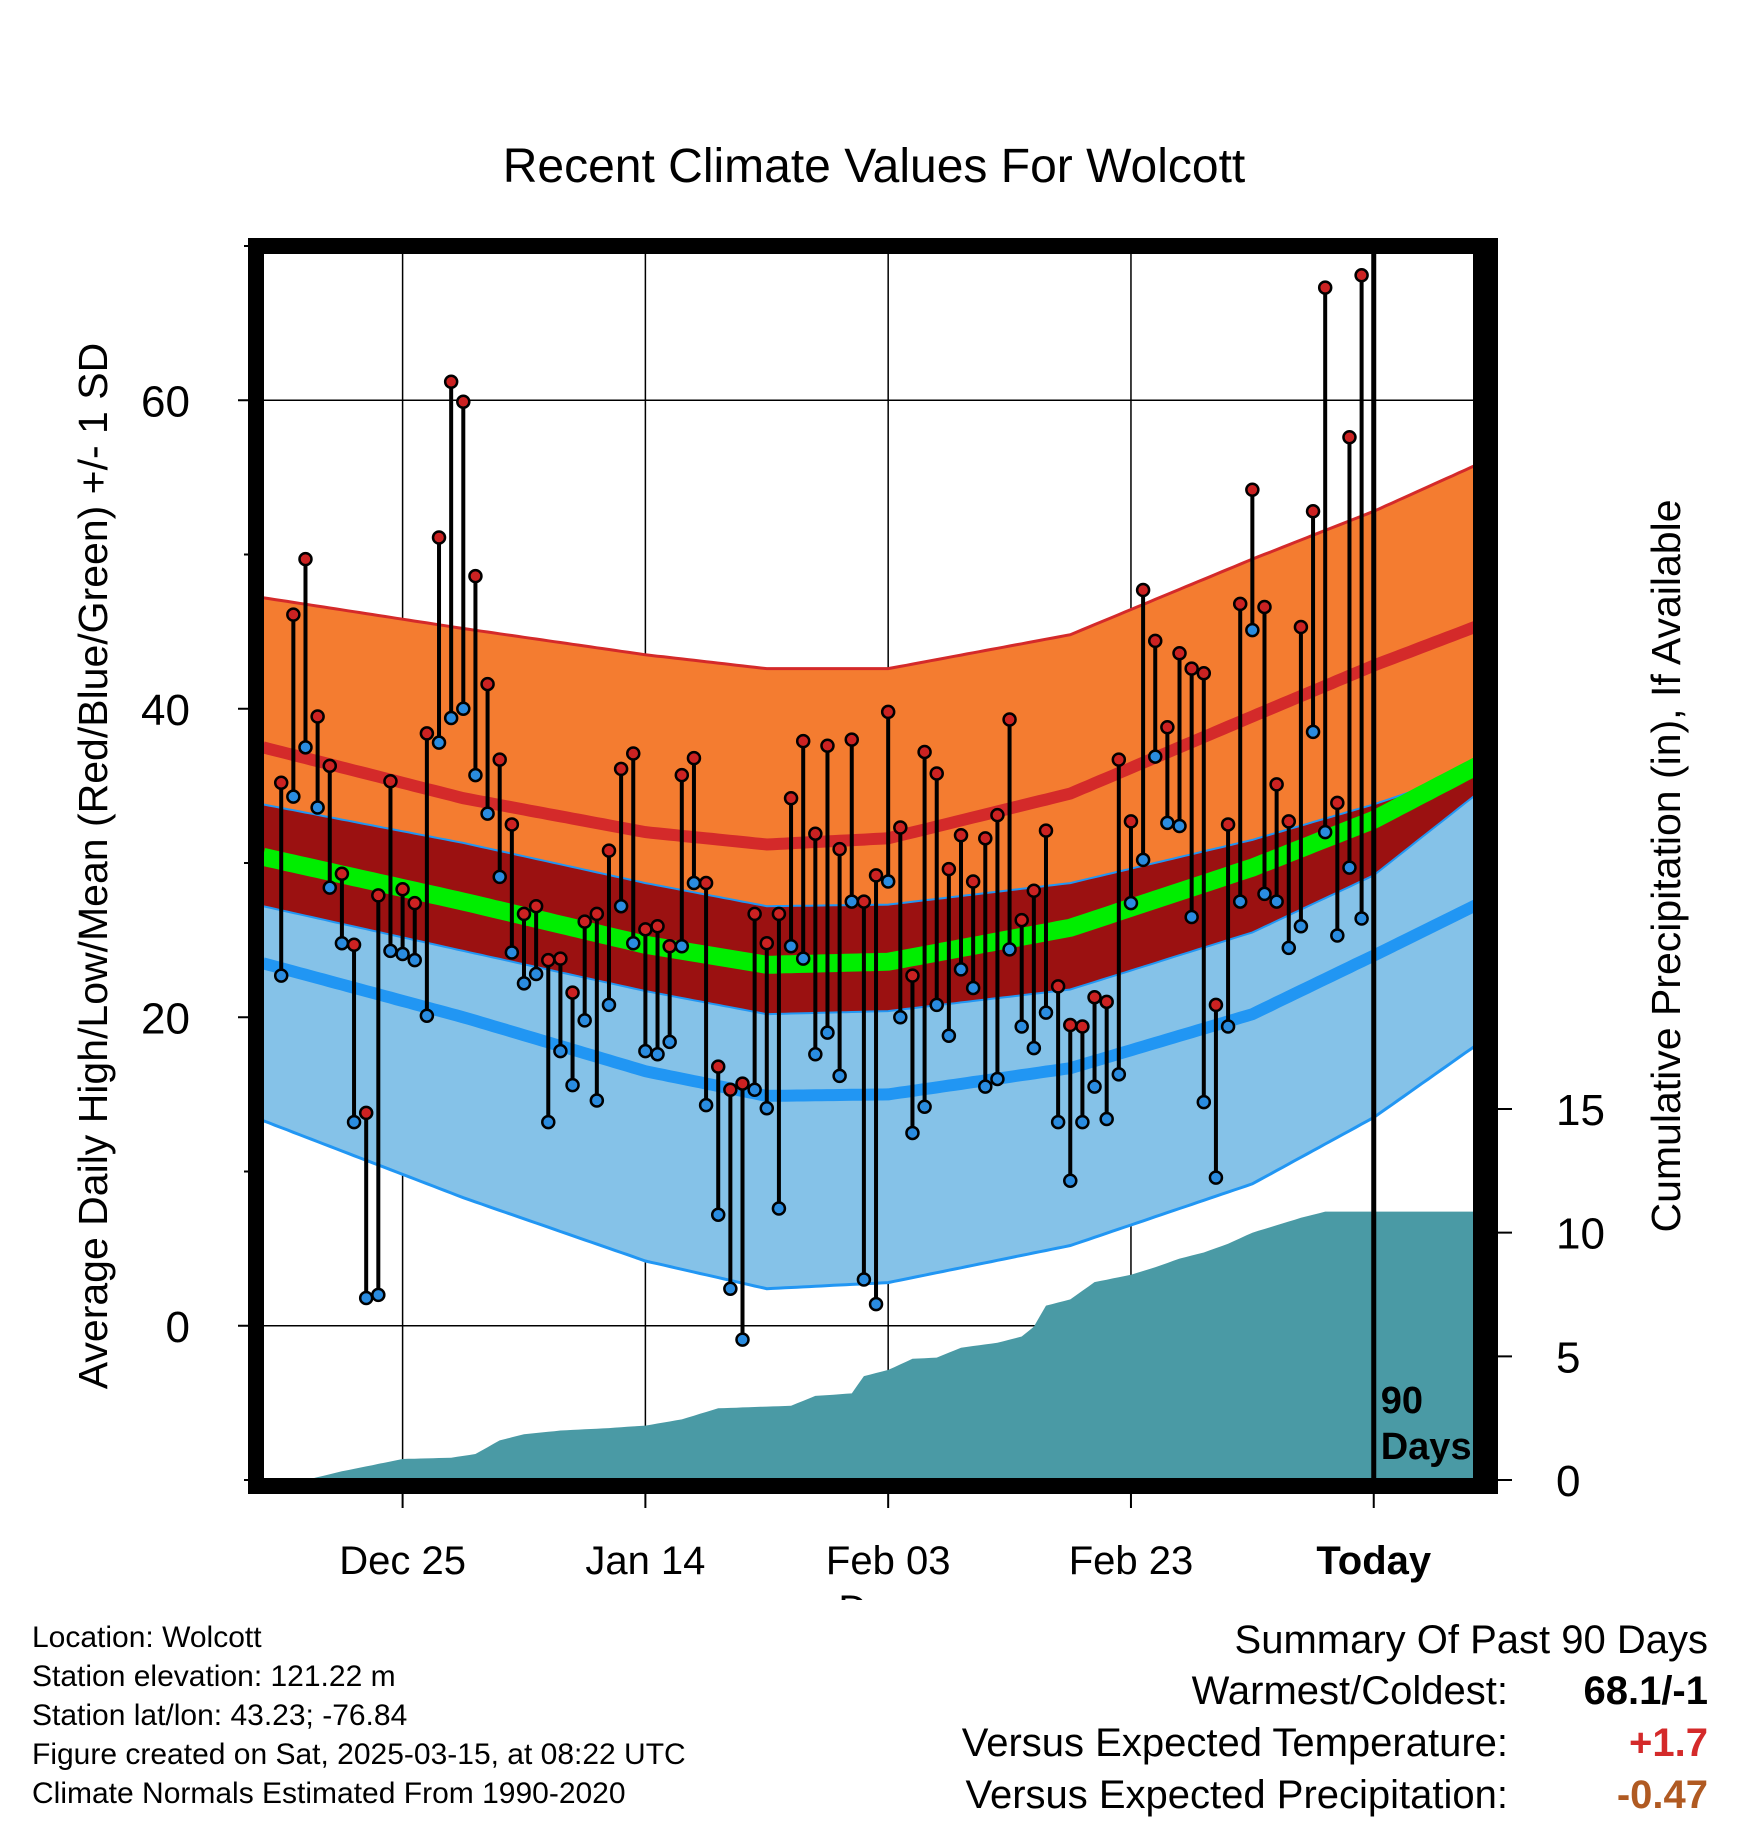 This screenshot has height=1828, width=1748. I want to click on location-line: Location: Wolcott, so click(147, 1637).